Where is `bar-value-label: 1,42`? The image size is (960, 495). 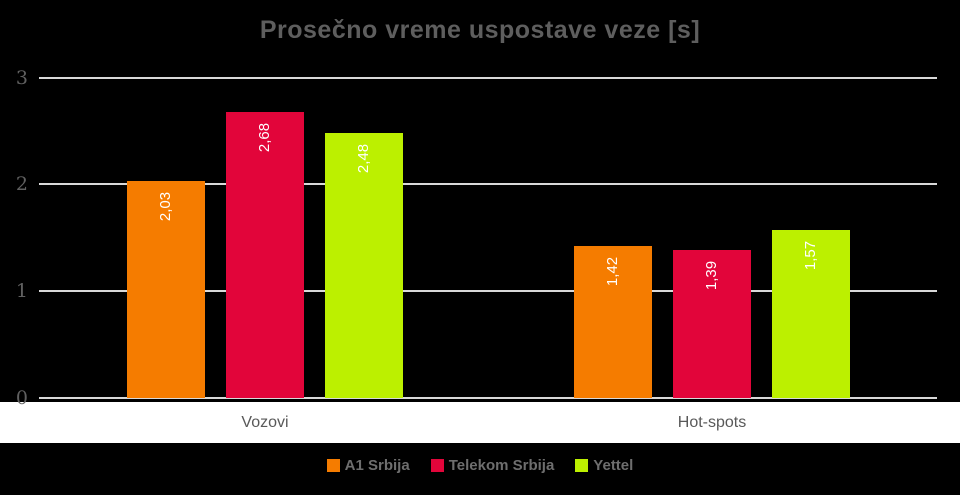 bar-value-label: 1,42 is located at coordinates (613, 271).